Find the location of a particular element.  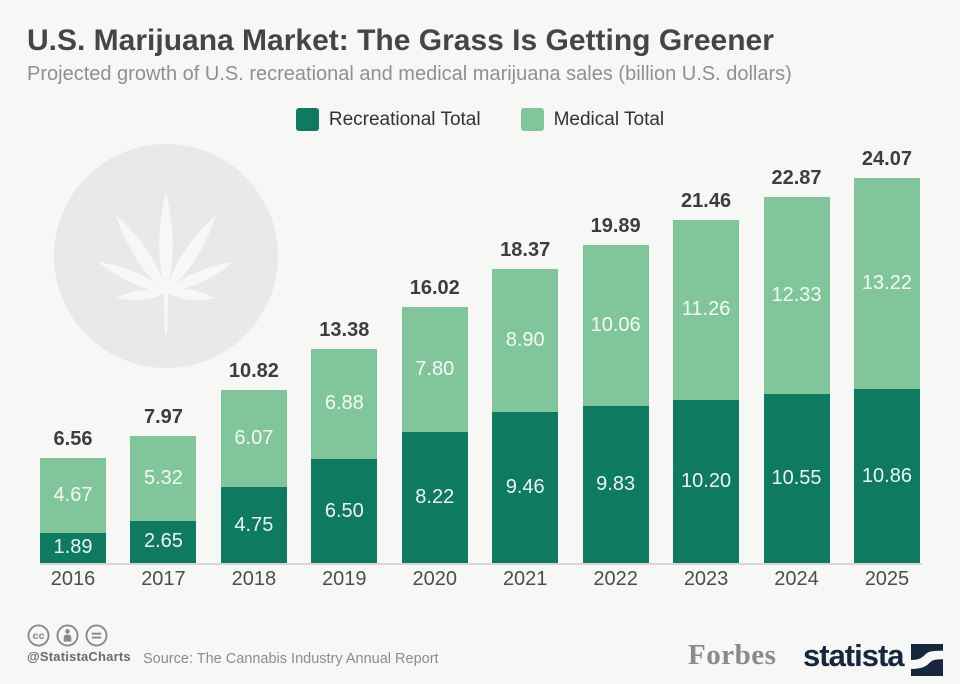

bar-column-2018: 10.82 6.07 4.75 is located at coordinates (253, 461).